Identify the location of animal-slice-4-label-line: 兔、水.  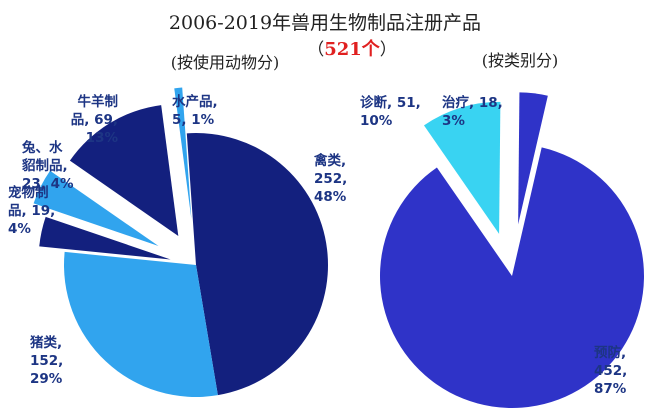
(42, 147).